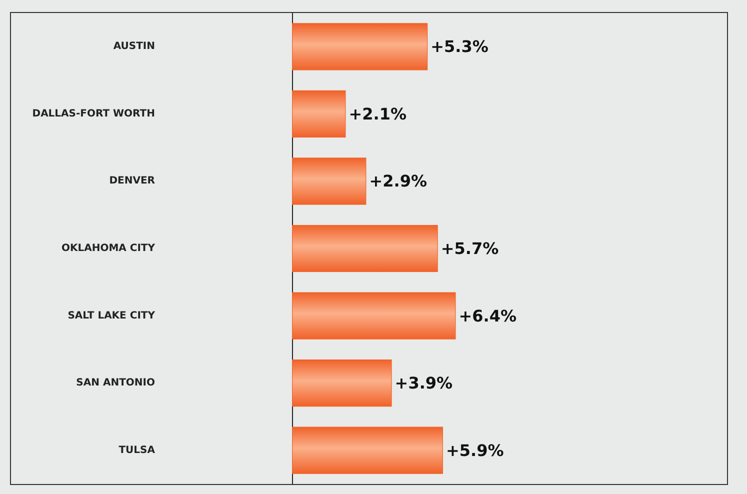 This screenshot has width=747, height=494. What do you see at coordinates (459, 46) in the screenshot?
I see `data-label: +5.3%` at bounding box center [459, 46].